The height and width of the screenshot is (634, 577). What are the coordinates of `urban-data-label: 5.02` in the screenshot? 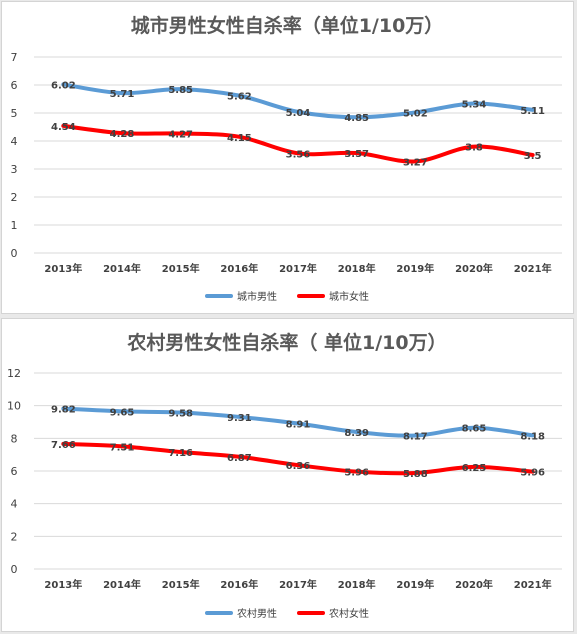 It's located at (415, 113).